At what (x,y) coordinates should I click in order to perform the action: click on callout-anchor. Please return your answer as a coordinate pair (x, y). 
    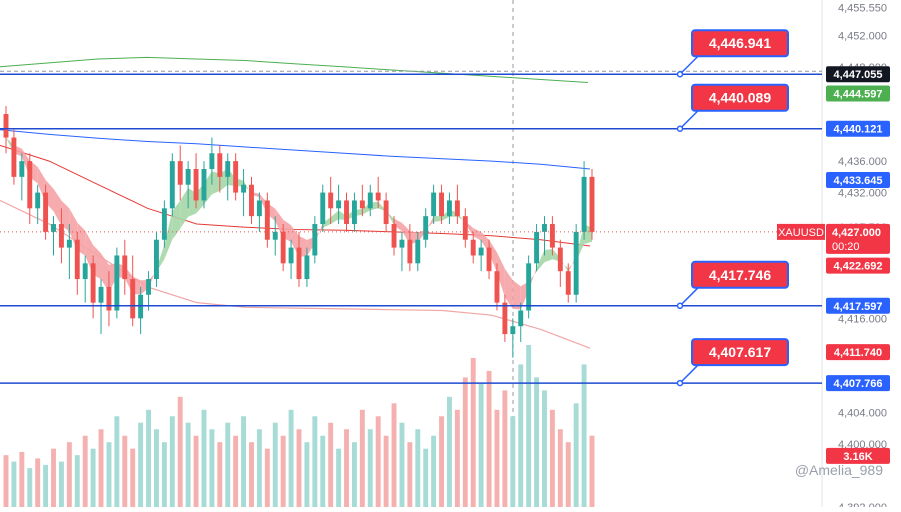
    Looking at the image, I should click on (680, 383).